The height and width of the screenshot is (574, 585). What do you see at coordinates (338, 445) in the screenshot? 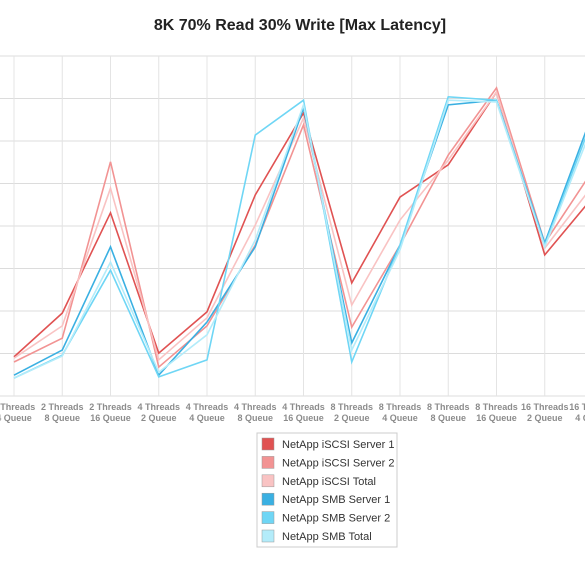
I see `legend-label: NetApp iSCSI Server 1` at bounding box center [338, 445].